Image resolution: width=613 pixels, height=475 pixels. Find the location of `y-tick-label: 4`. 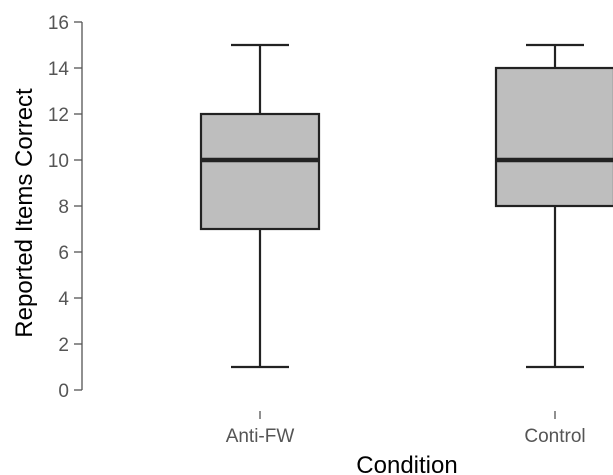

y-tick-label: 4 is located at coordinates (63, 299).